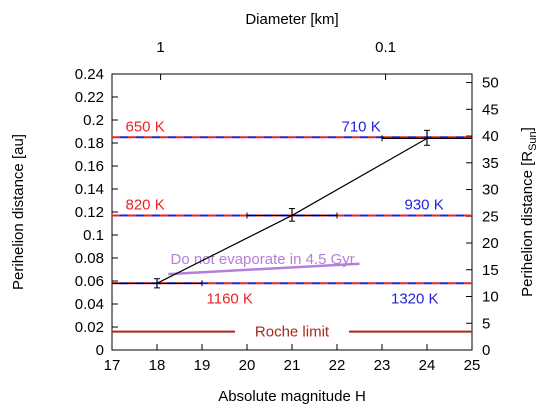  What do you see at coordinates (89, 258) in the screenshot?
I see `y-tick-label: 0.08` at bounding box center [89, 258].